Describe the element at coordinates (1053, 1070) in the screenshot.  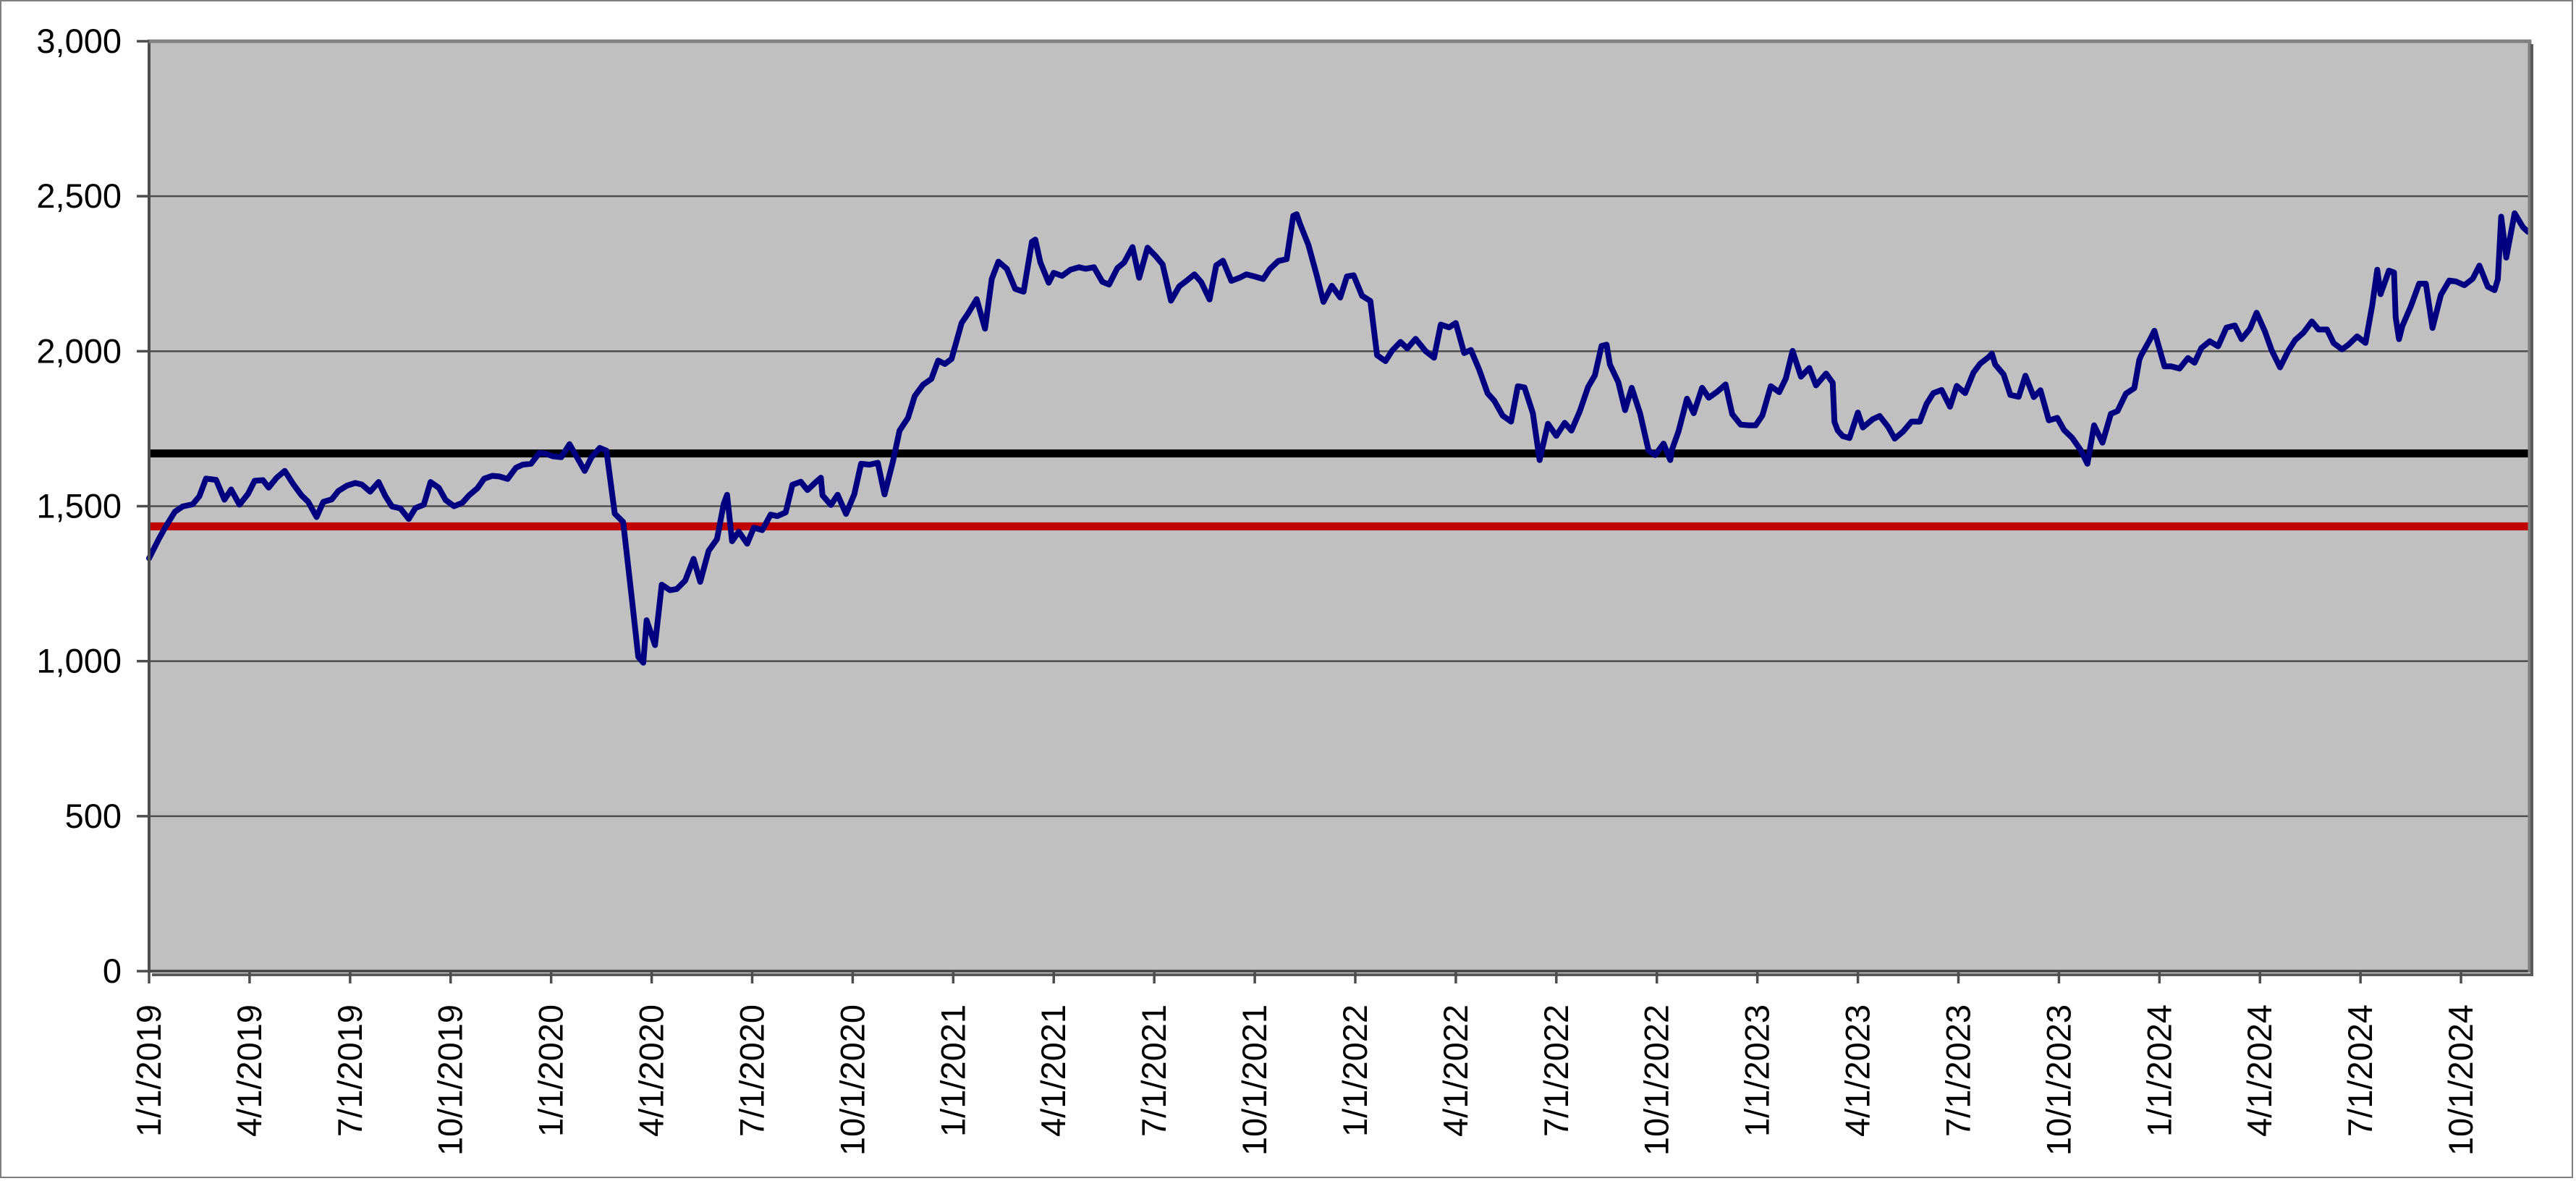
I see `x-axis-label: 4/1/2021` at that location.